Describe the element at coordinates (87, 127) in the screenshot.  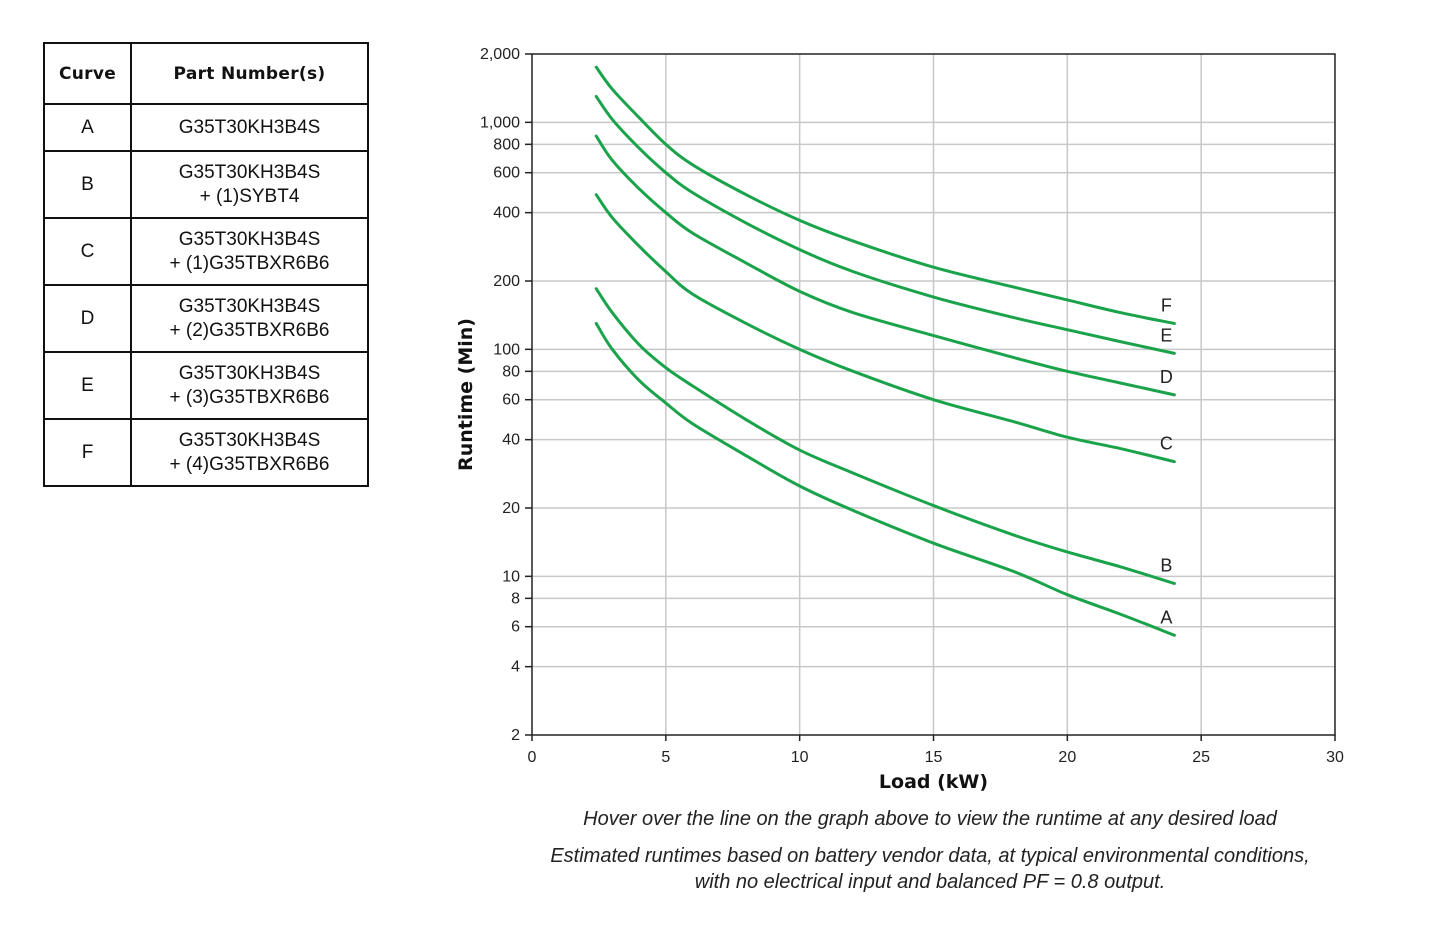
I see `curve-letter: A` at that location.